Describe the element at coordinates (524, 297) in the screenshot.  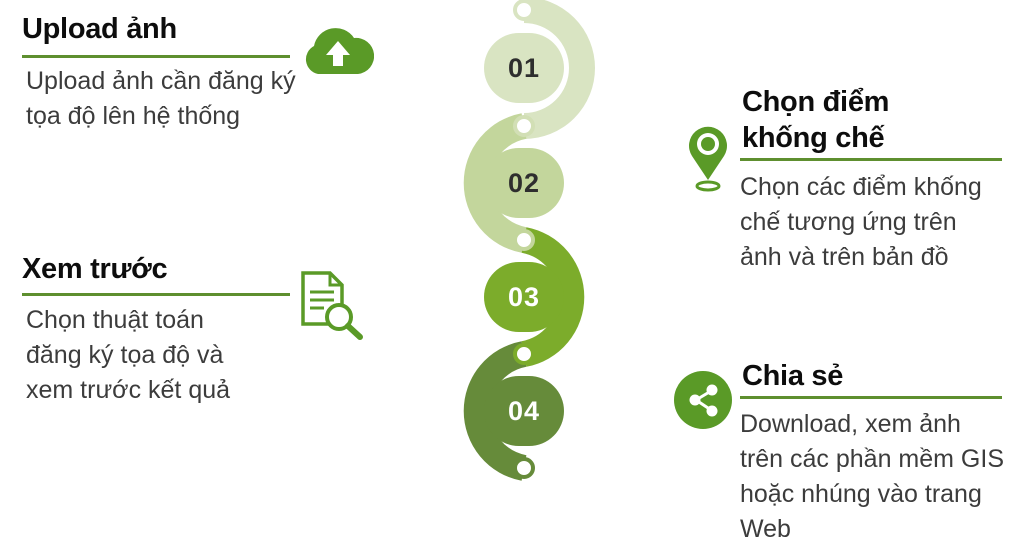
I see `step-number-03: 03` at that location.